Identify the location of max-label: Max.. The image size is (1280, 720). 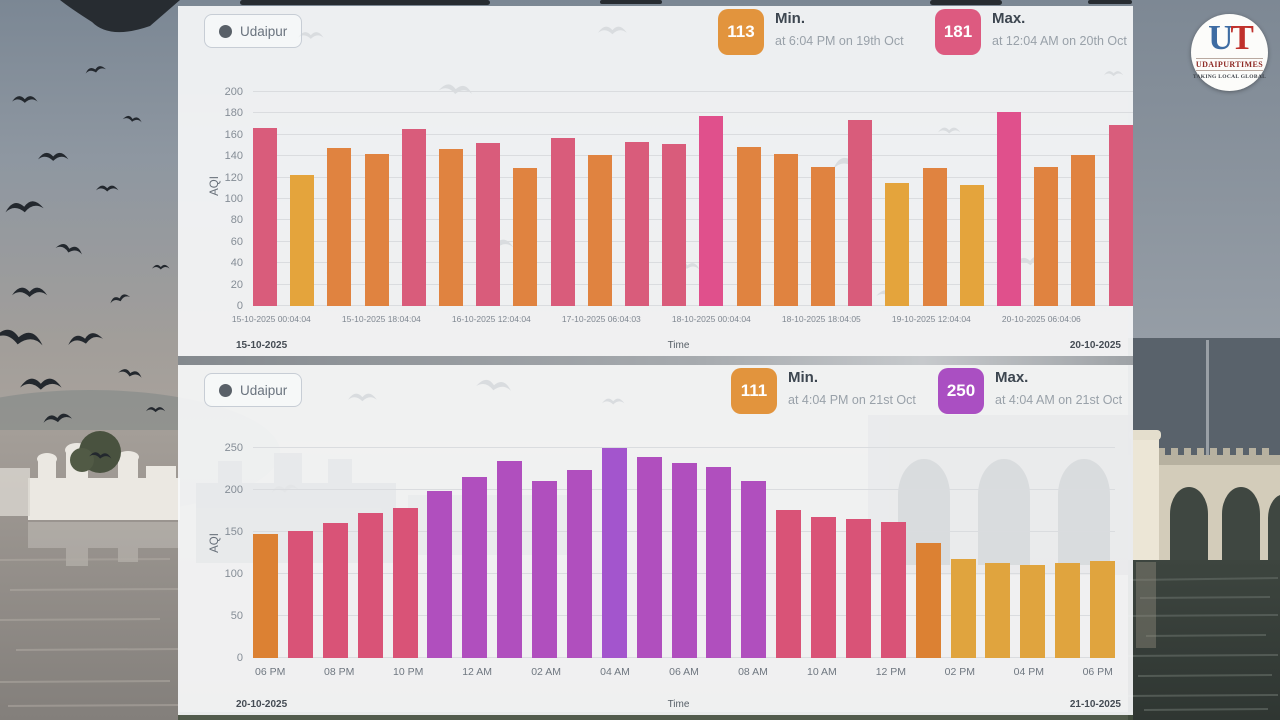
(1009, 18).